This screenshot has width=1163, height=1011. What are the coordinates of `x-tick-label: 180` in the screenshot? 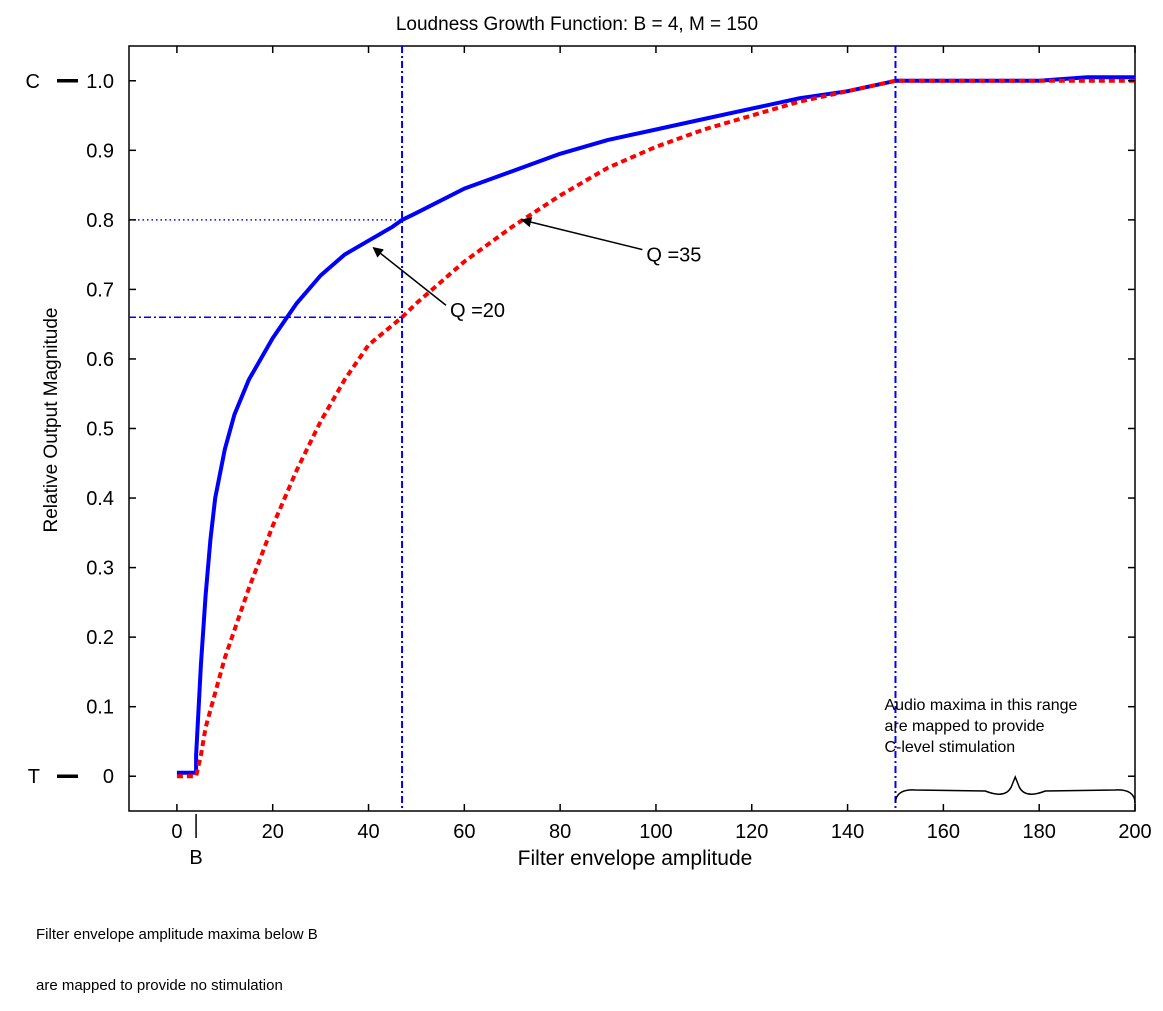 It's located at (1039, 832).